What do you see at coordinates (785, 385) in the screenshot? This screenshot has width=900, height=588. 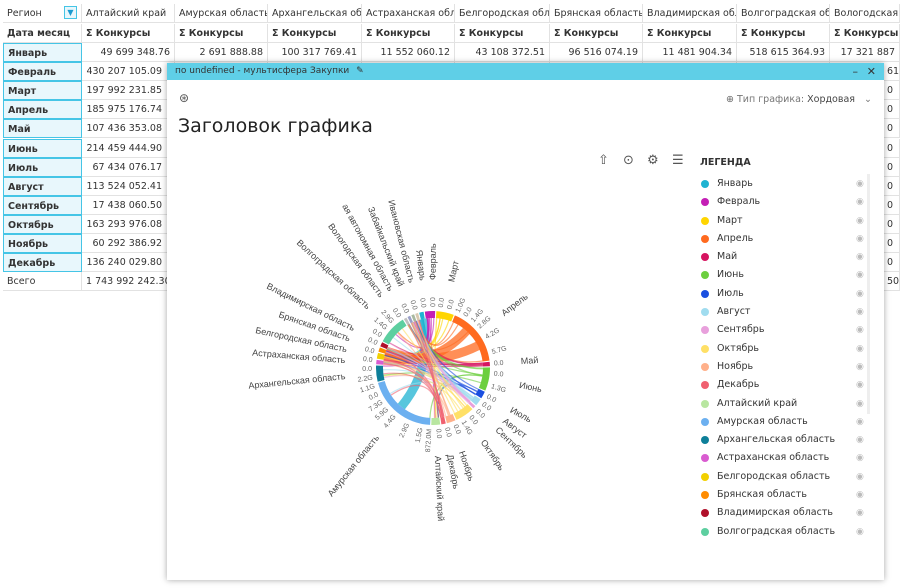 I see `legend-item: Декабрь ◉` at bounding box center [785, 385].